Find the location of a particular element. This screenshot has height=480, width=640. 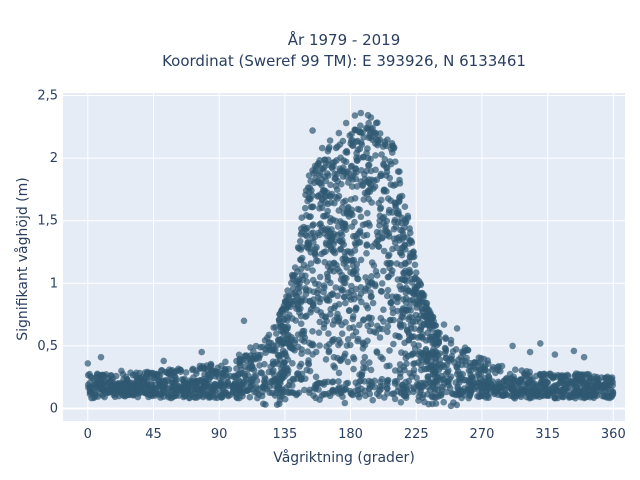

chart-title-line1: År 1979 - 2019 is located at coordinates (344, 39).